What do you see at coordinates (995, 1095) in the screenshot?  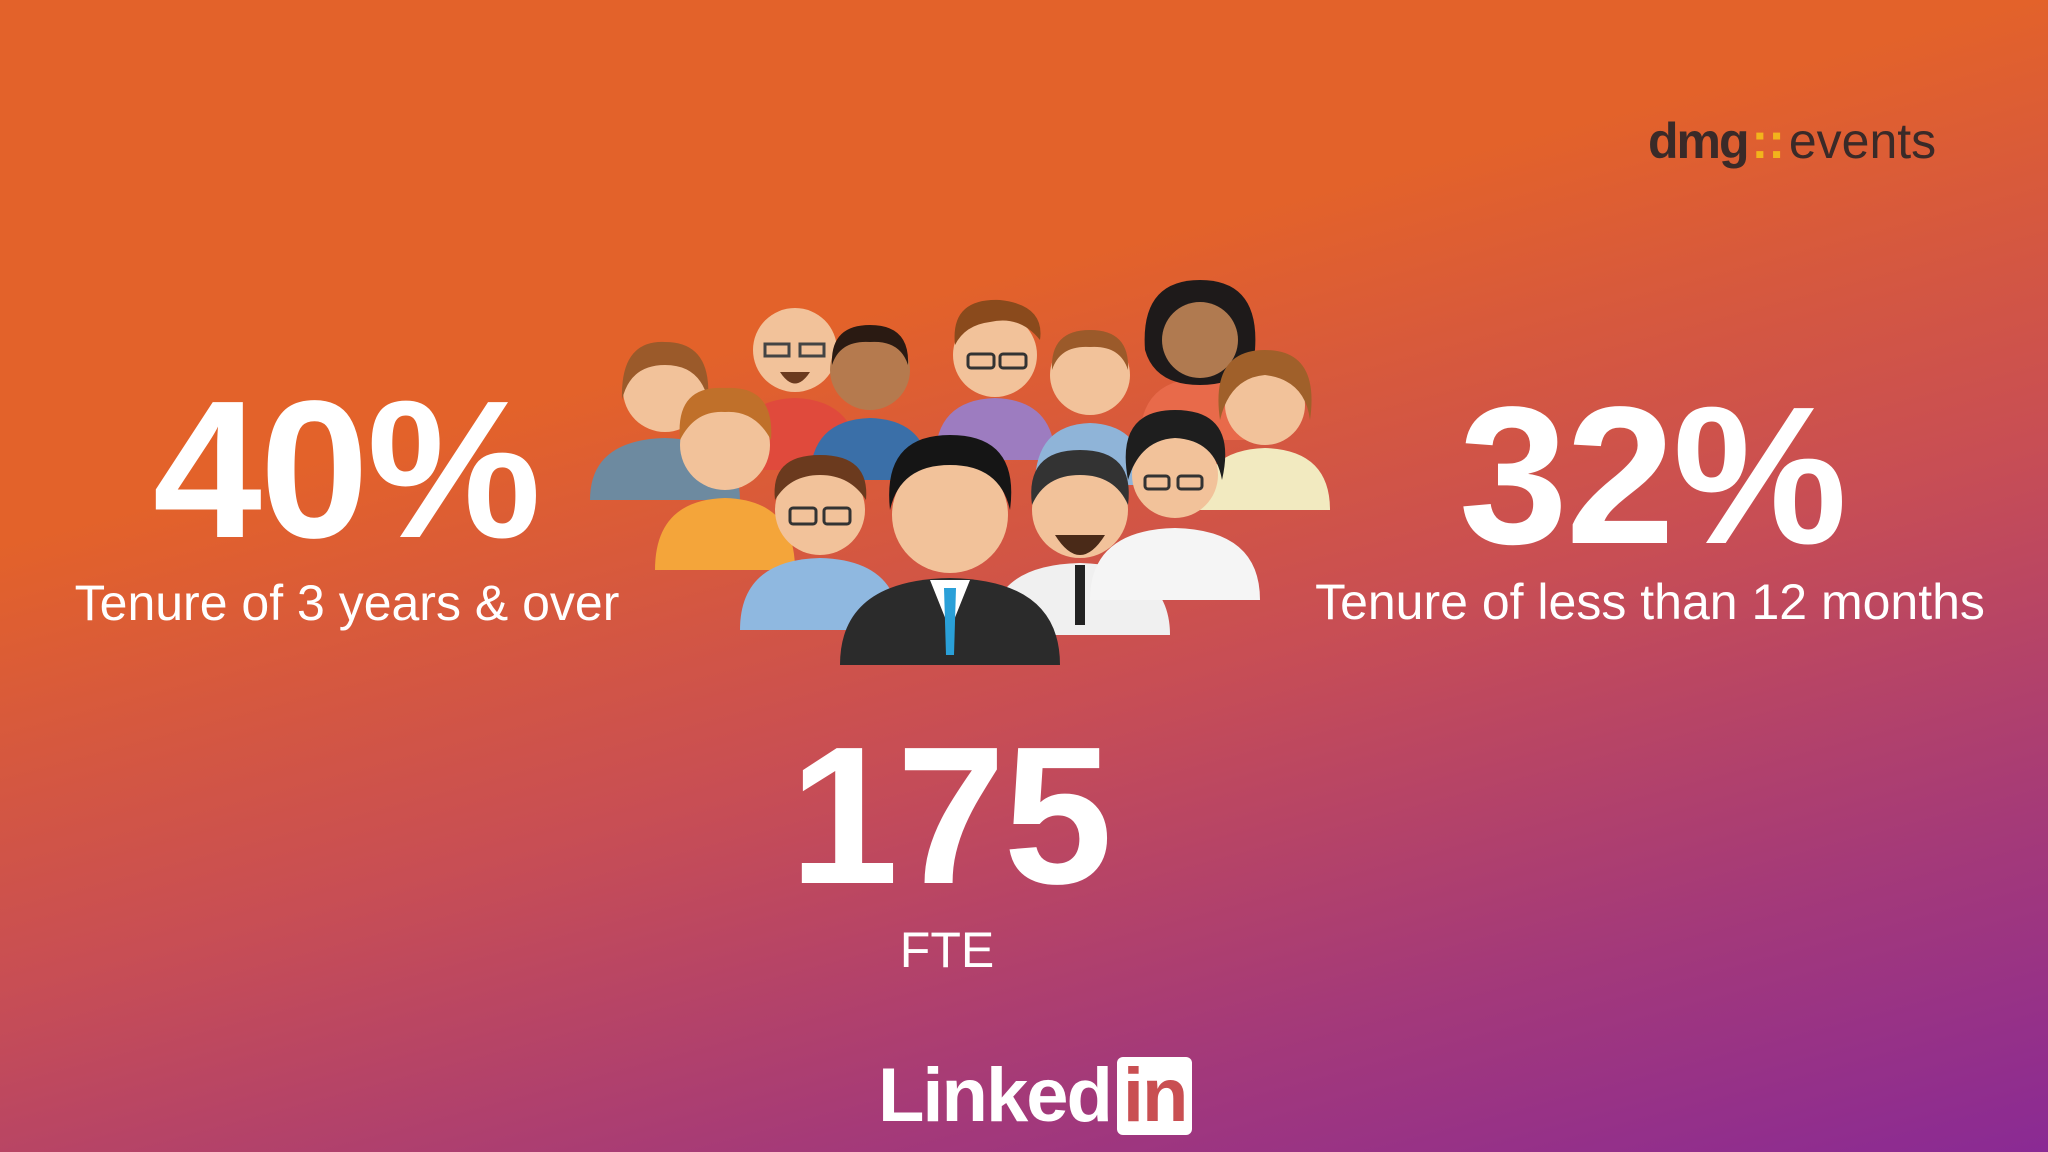 I see `linkedin-word: Linked` at bounding box center [995, 1095].